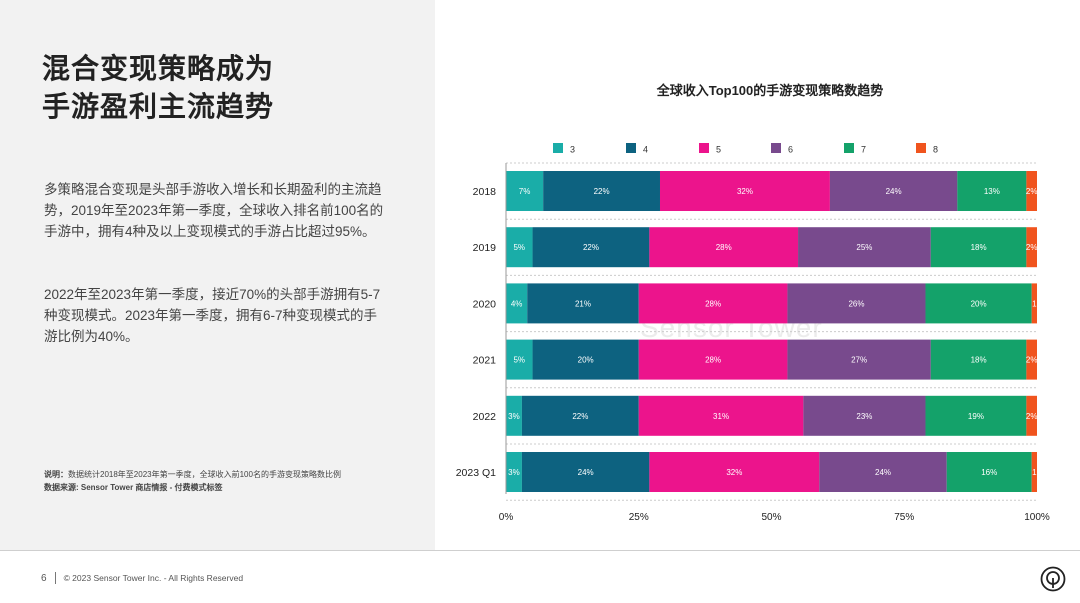  I want to click on x-tick-label: 100%, so click(1037, 517).